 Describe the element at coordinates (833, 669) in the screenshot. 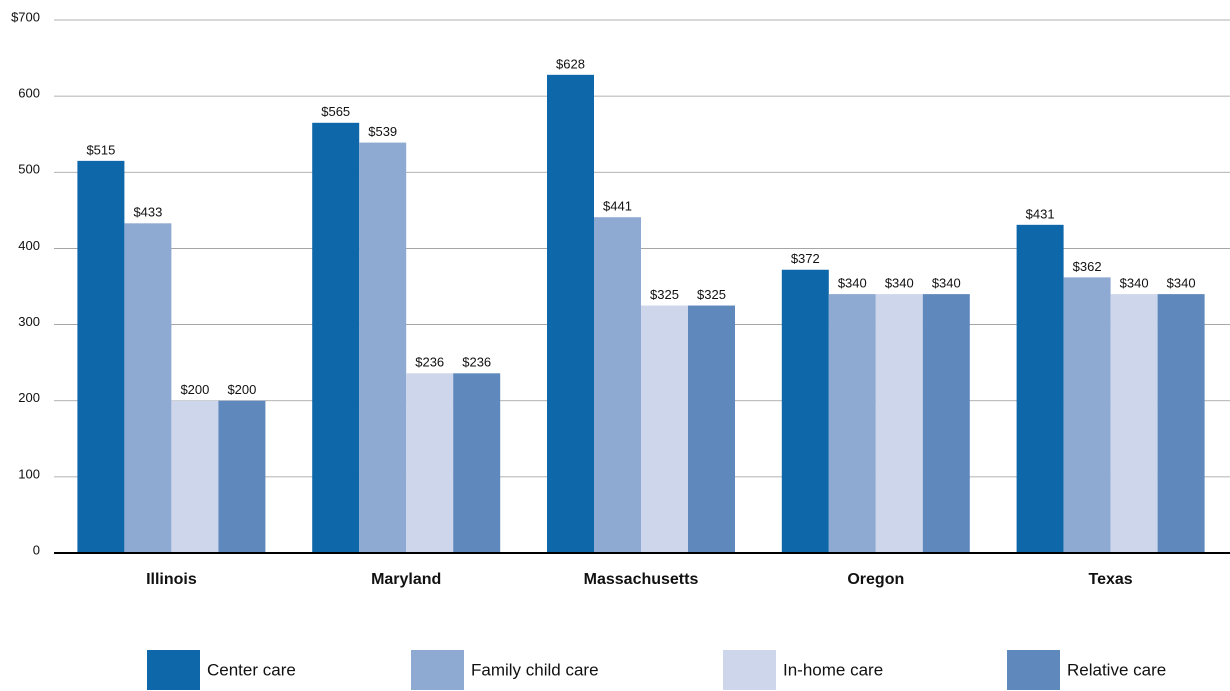

I see `legend-label: In-home care` at that location.